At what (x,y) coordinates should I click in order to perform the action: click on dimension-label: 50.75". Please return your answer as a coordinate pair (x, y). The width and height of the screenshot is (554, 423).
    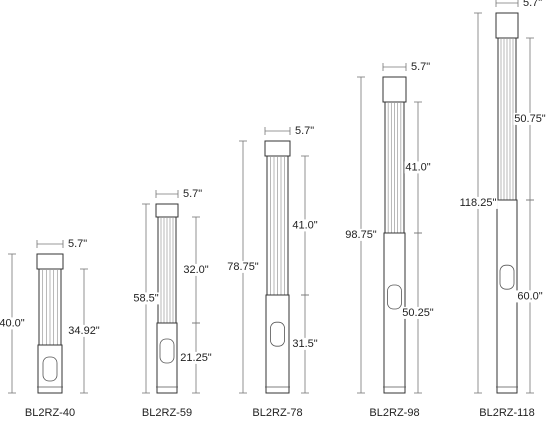
    Looking at the image, I should click on (530, 119).